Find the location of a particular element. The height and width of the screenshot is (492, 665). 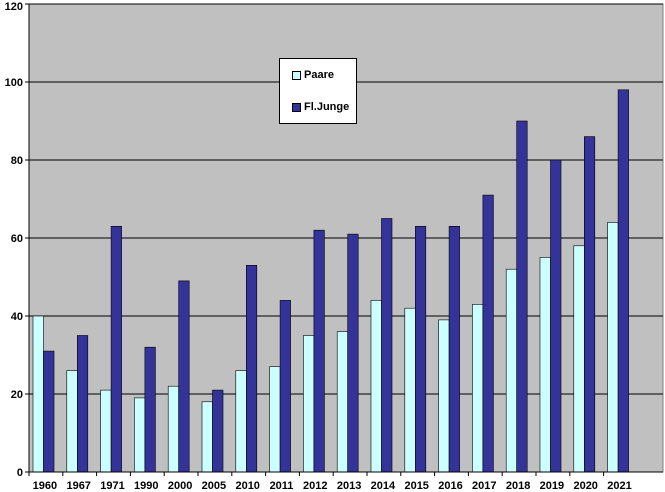

bar-fl-junge-2019 is located at coordinates (556, 316).